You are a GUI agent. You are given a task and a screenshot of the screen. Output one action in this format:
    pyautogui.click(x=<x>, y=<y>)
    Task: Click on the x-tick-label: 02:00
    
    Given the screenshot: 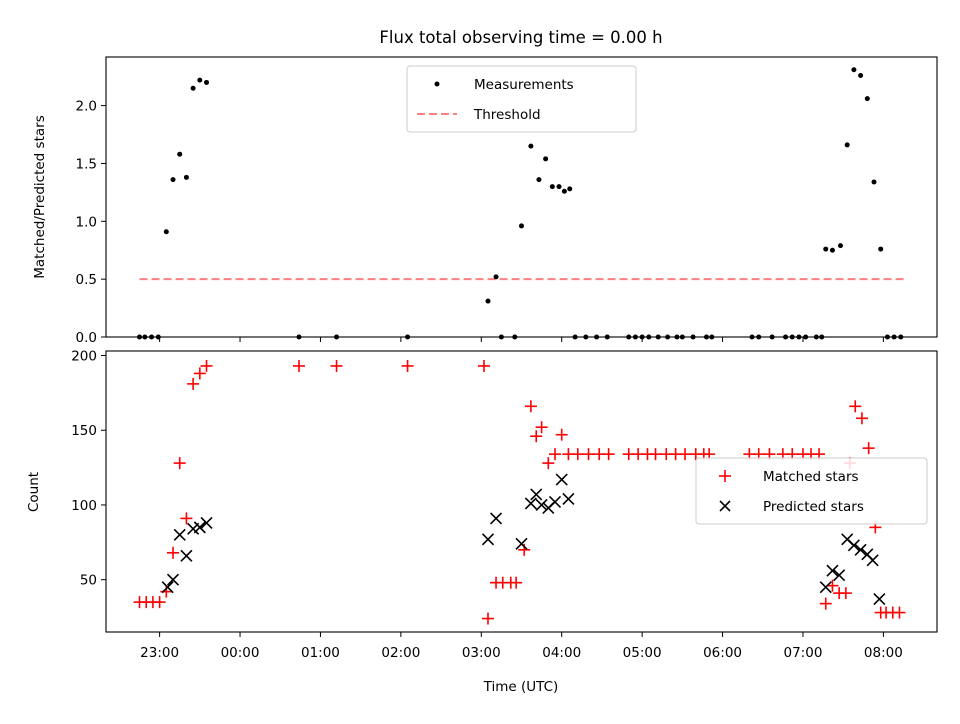 What is the action you would take?
    pyautogui.click(x=400, y=653)
    